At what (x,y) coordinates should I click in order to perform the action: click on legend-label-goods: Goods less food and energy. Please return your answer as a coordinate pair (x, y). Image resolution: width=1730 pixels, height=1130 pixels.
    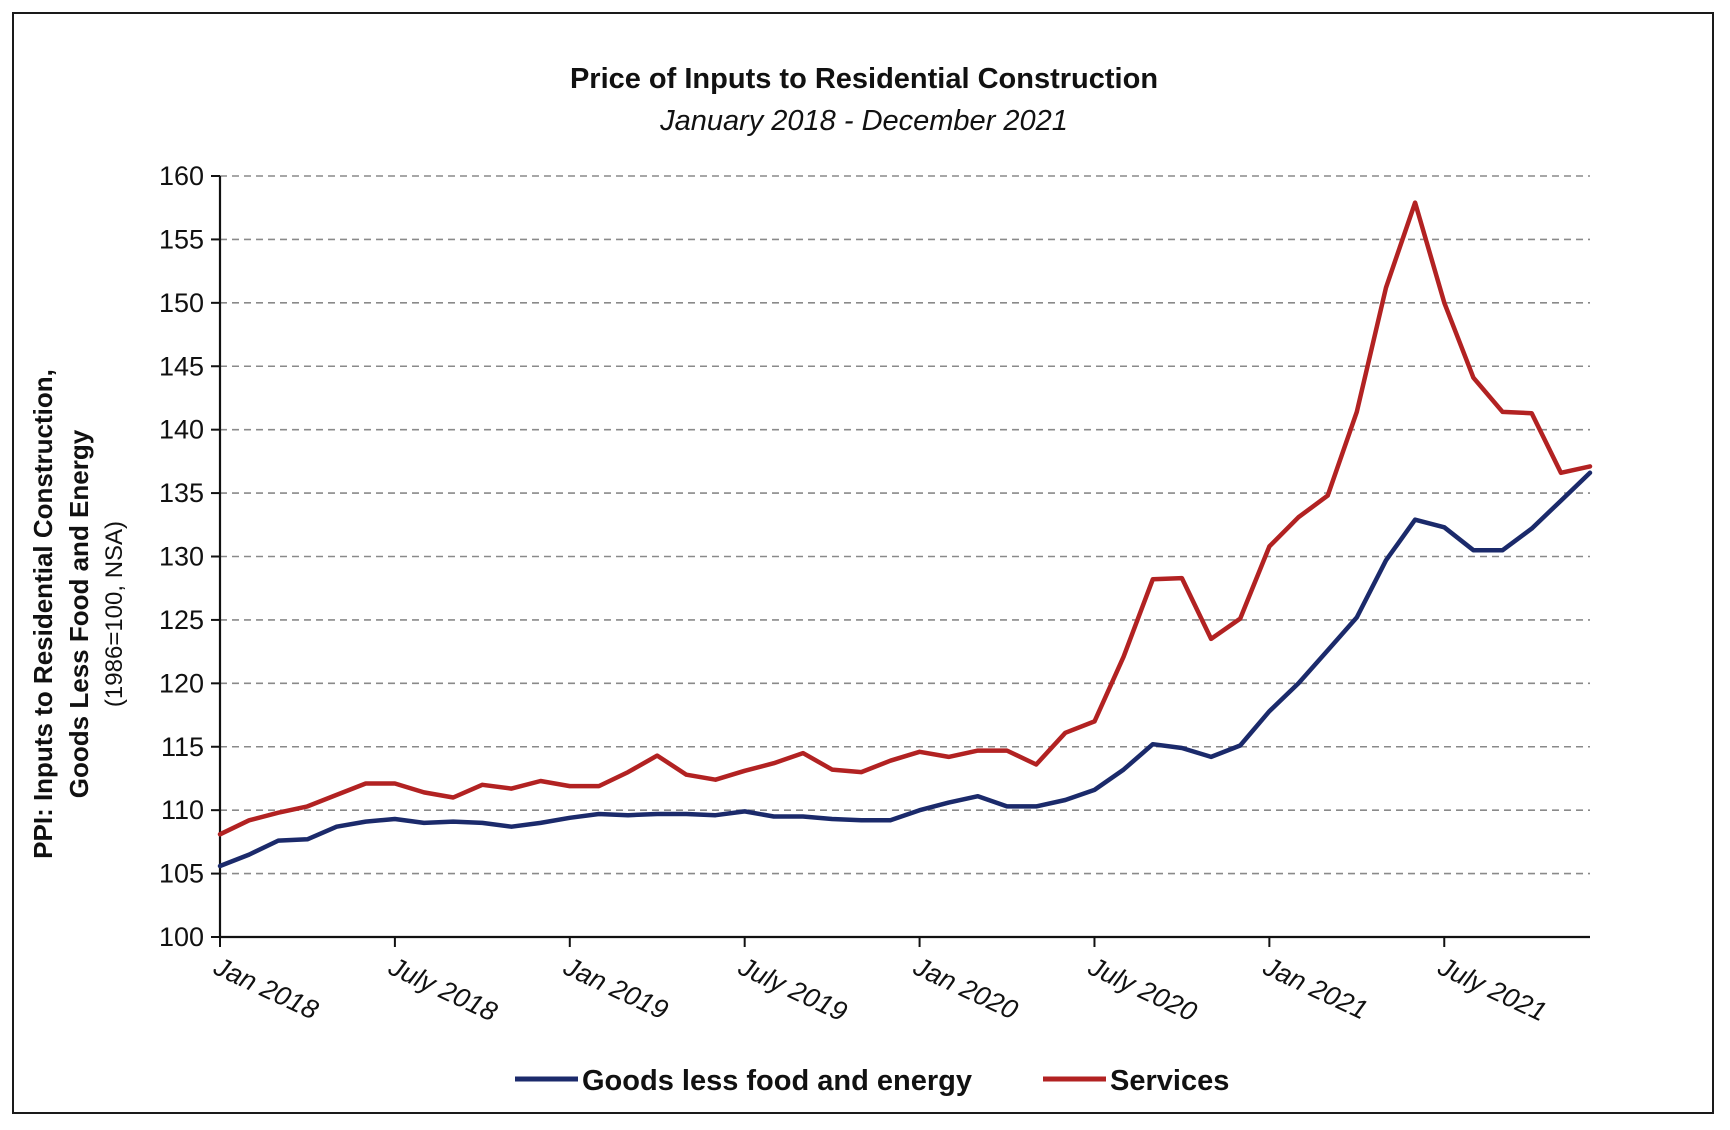
    Looking at the image, I should click on (777, 1081).